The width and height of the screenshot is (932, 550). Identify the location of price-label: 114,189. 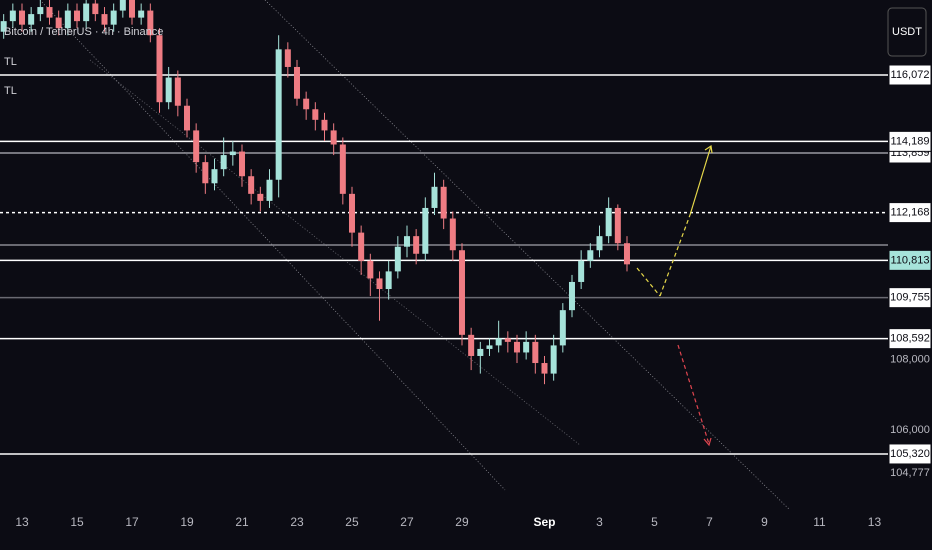
(910, 141).